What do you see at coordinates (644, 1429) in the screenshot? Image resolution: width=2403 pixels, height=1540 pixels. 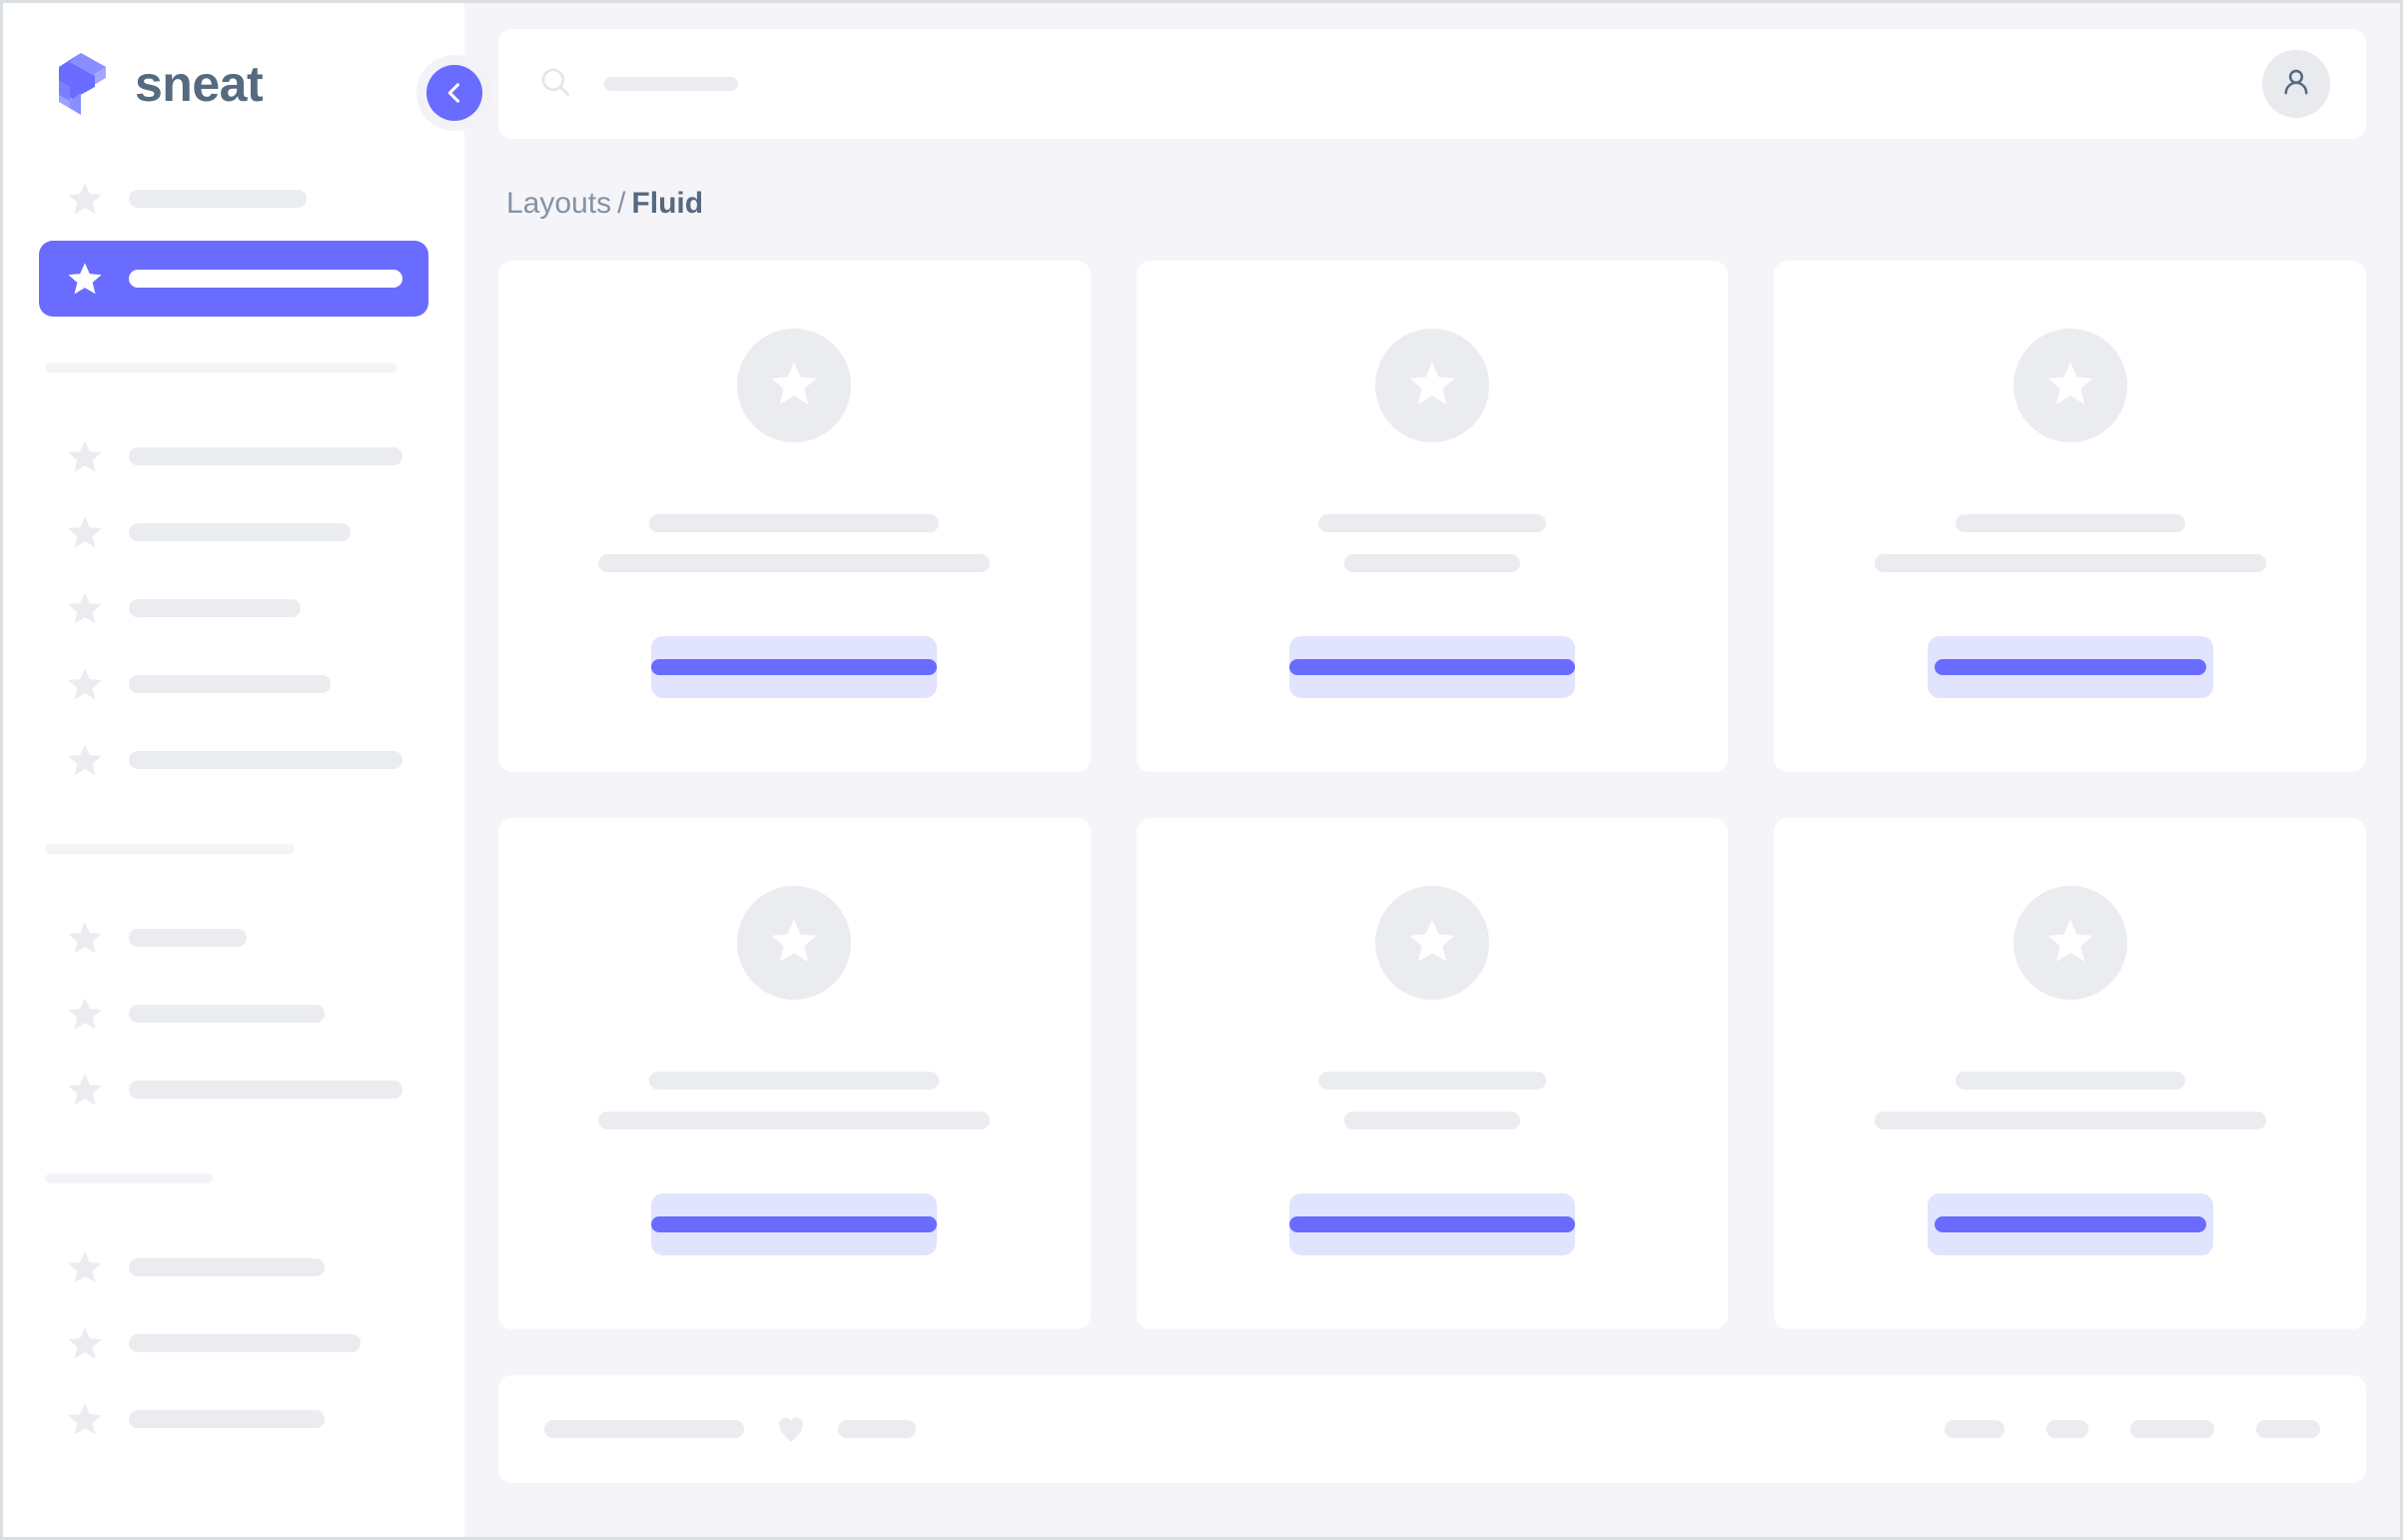 I see `footer-copyright-bar` at bounding box center [644, 1429].